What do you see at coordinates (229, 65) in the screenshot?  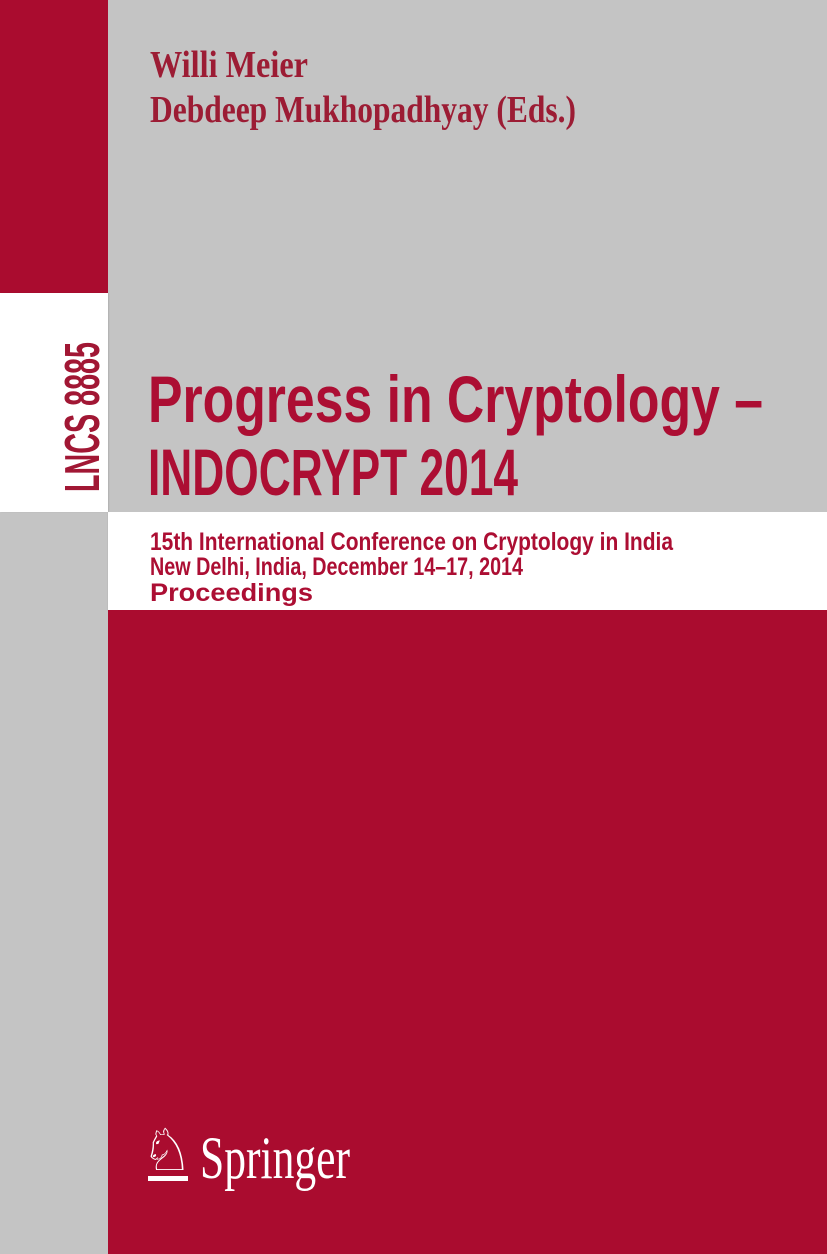 I see `editor-name-1: Willi Meier` at bounding box center [229, 65].